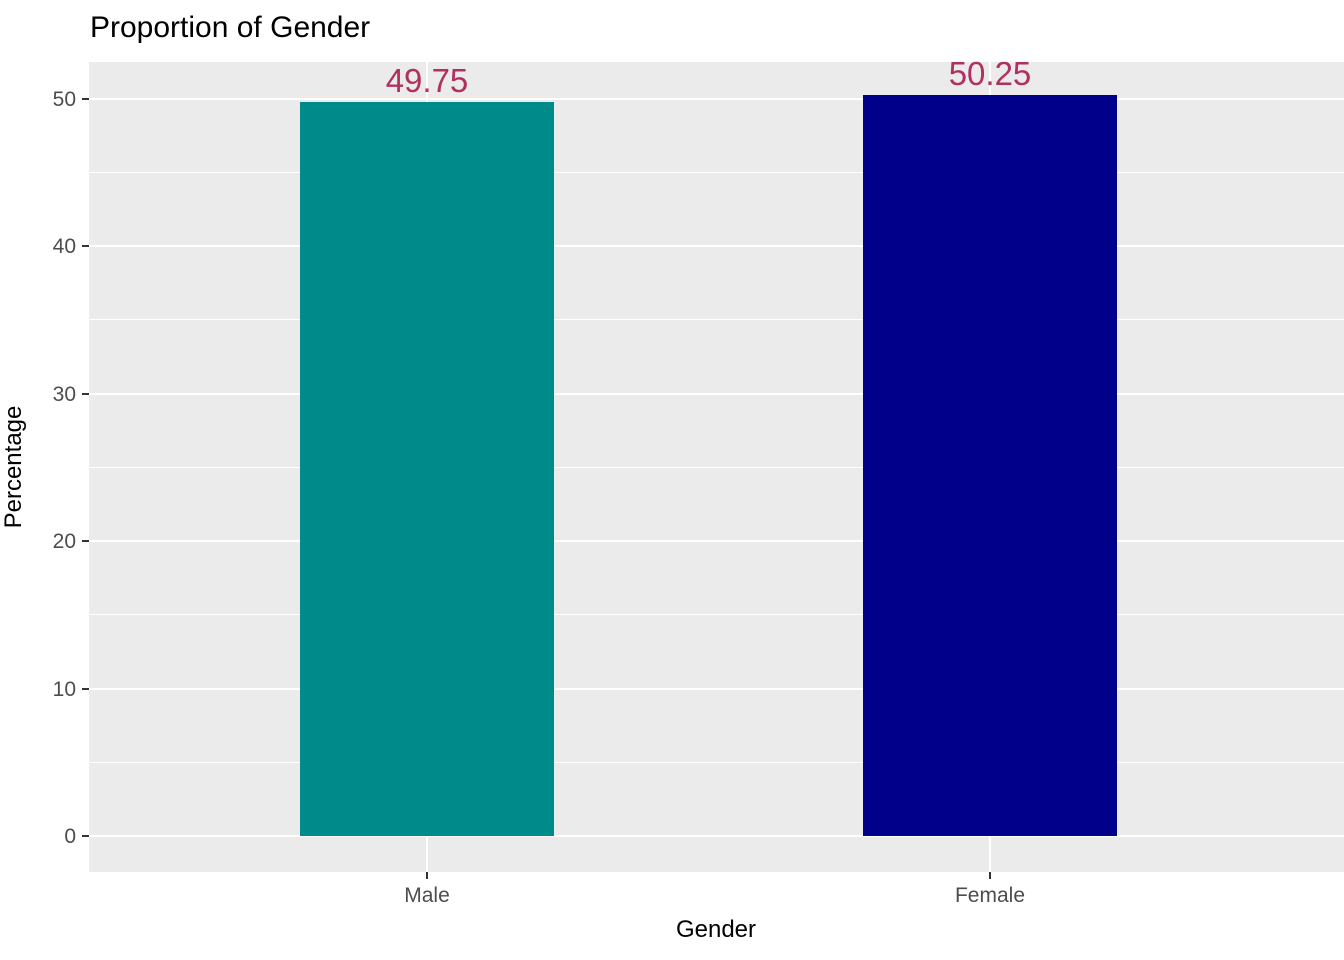 This screenshot has height=960, width=1344. Describe the element at coordinates (427, 469) in the screenshot. I see `bar-male` at that location.